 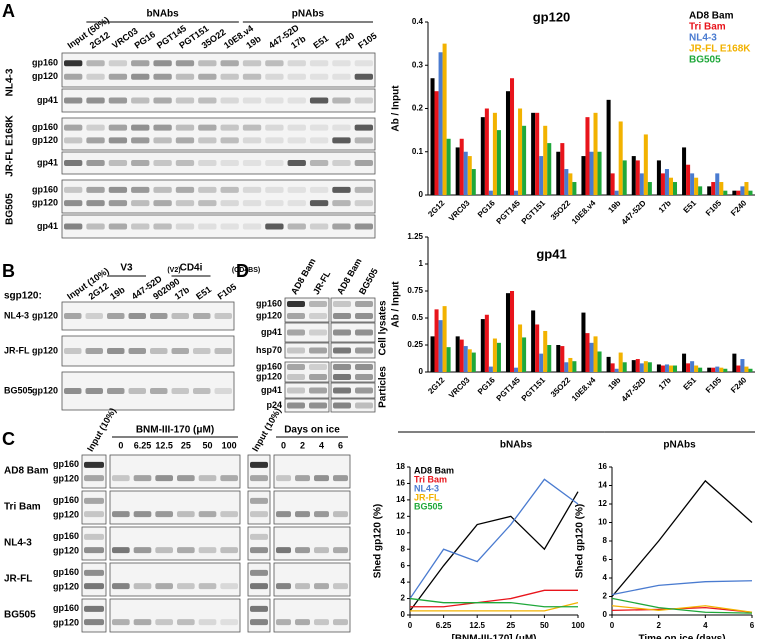 What do you see at coordinates (367, 41) in the screenshot?
I see `lane-label: F105` at bounding box center [367, 41].